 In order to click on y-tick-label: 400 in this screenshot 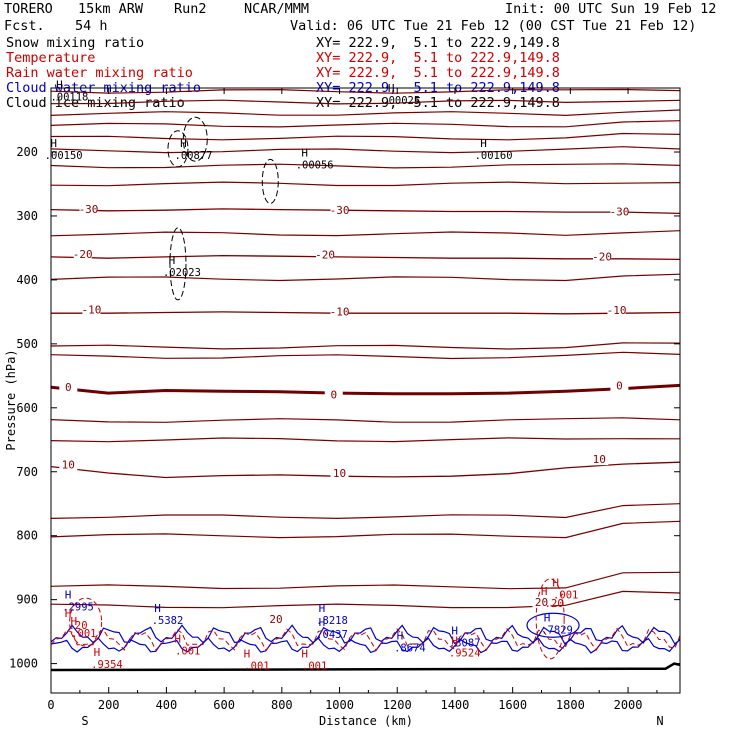, I will do `click(27, 280)`.